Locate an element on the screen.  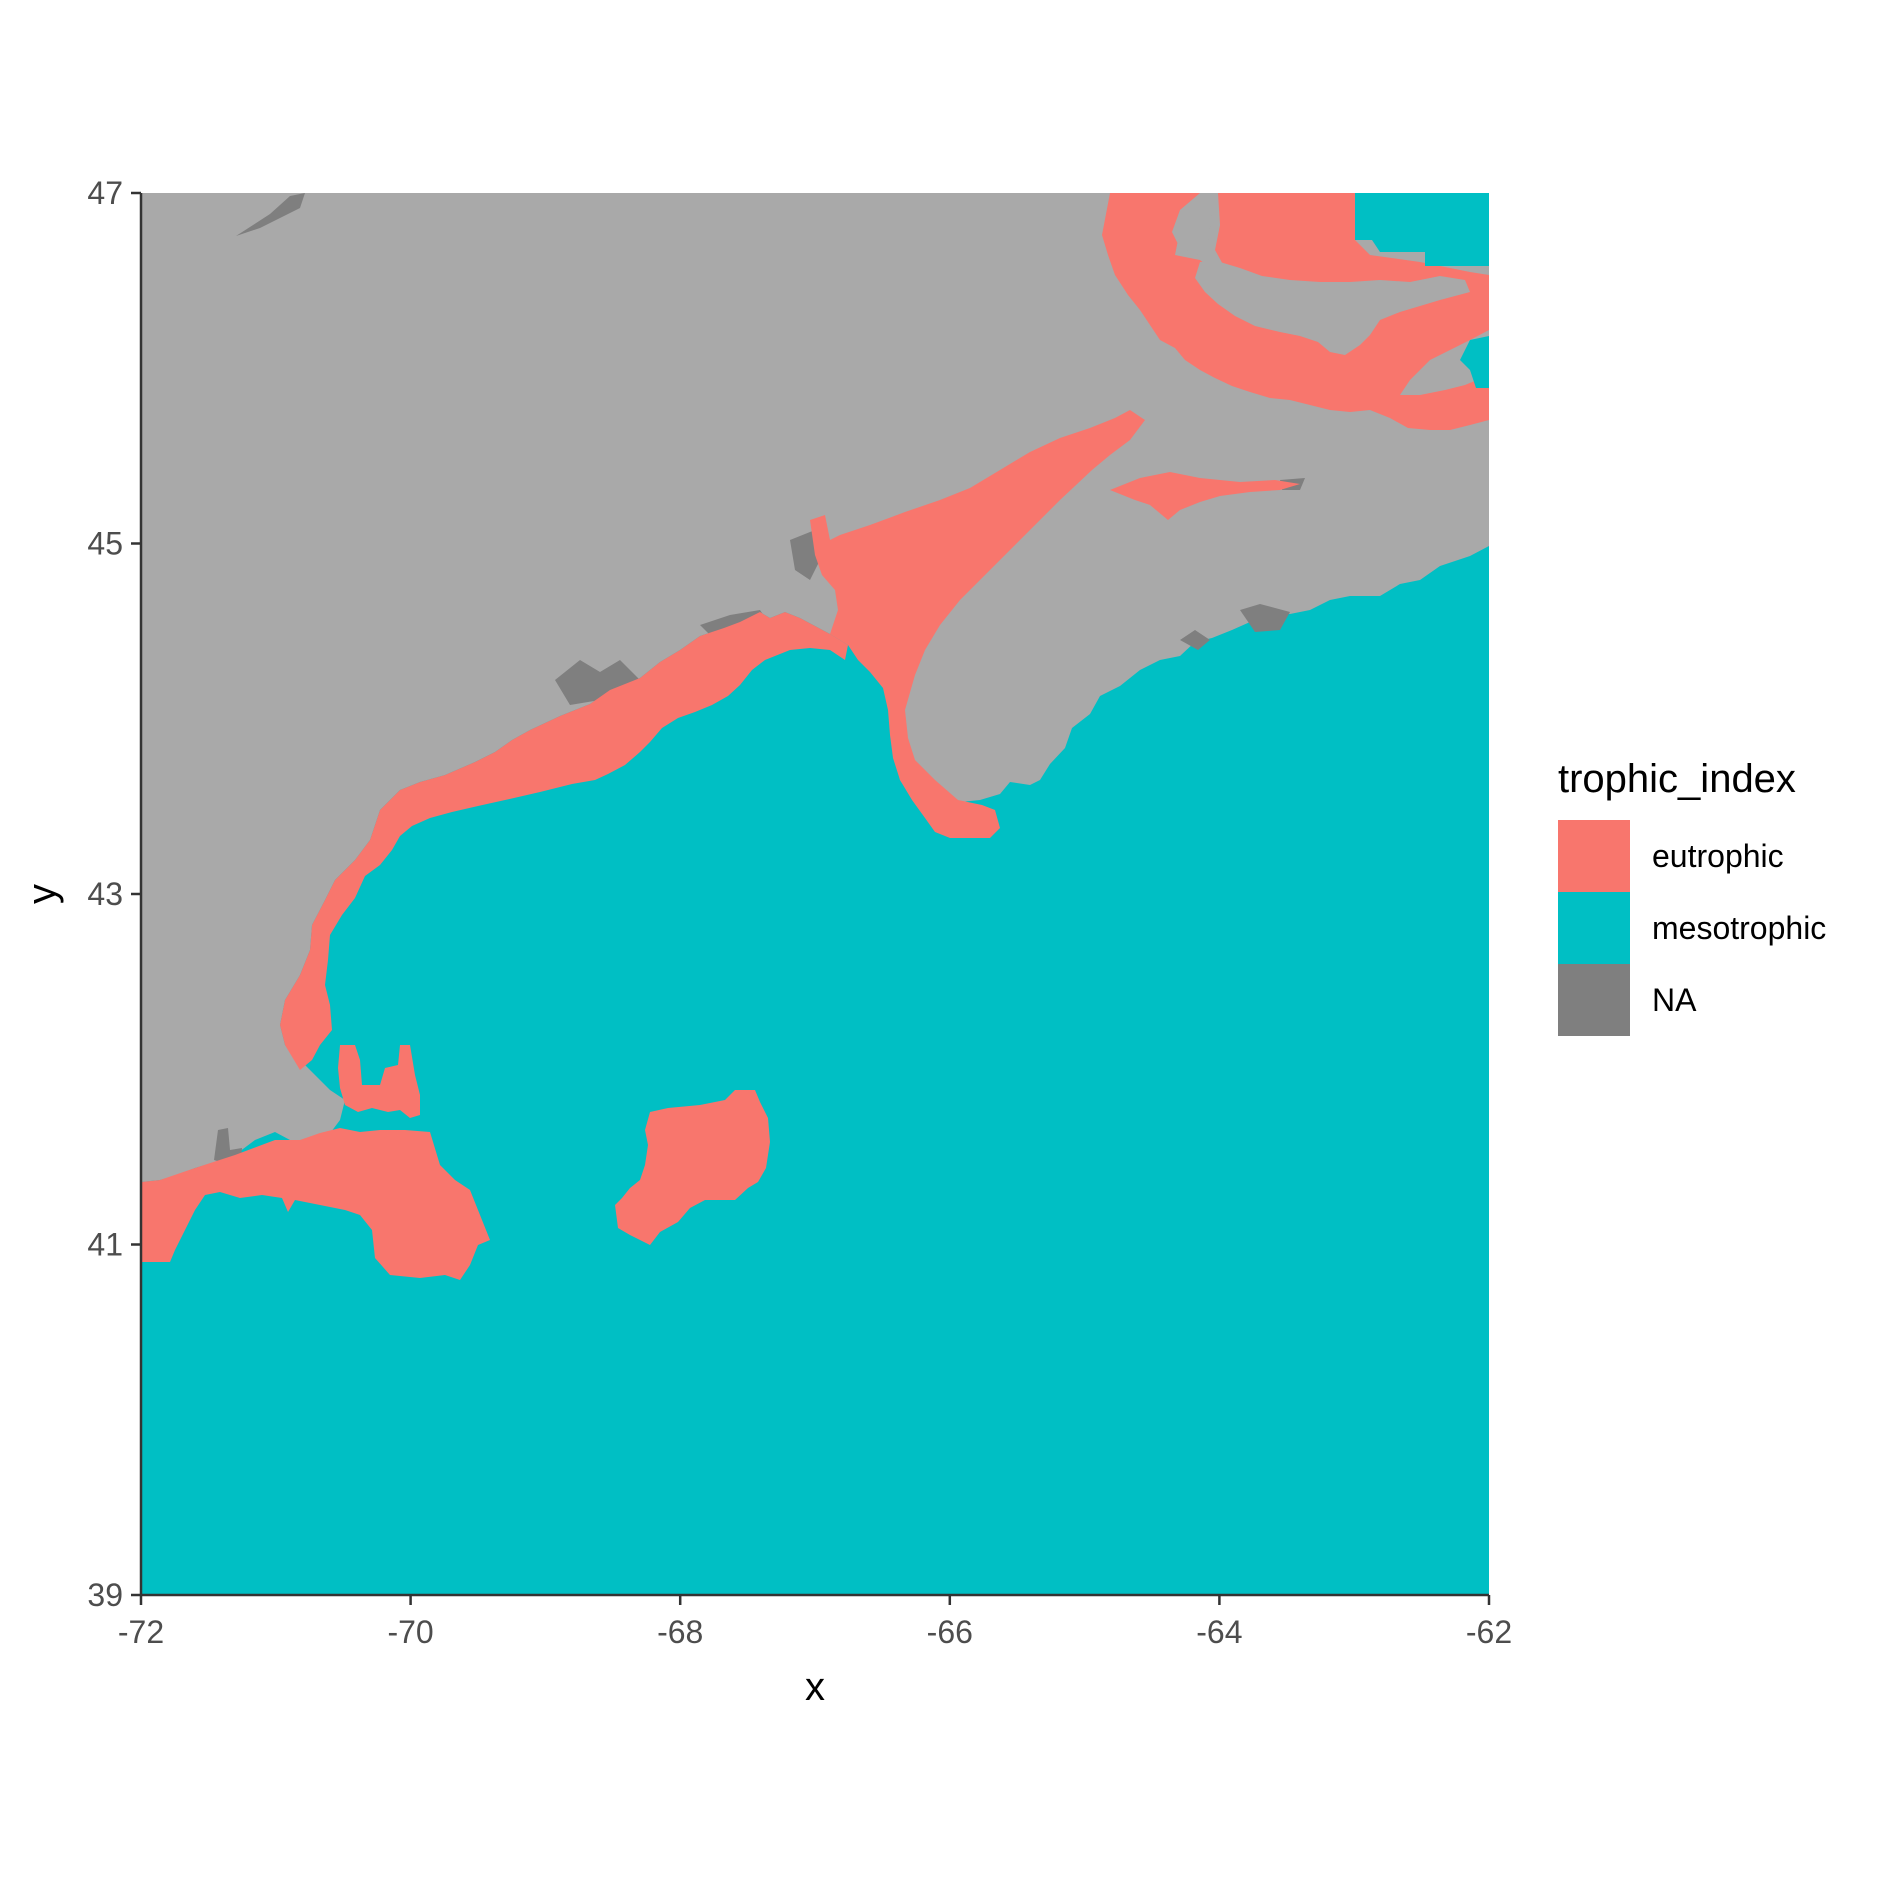
legend: trophic_index eutrophic mesotrophic NA is located at coordinates (1692, 896).